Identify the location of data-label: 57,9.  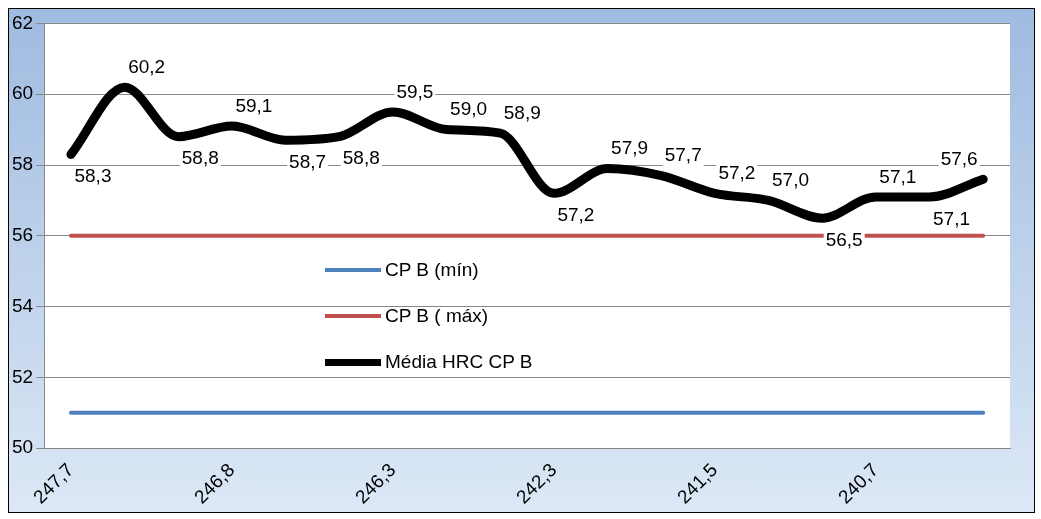
(630, 148).